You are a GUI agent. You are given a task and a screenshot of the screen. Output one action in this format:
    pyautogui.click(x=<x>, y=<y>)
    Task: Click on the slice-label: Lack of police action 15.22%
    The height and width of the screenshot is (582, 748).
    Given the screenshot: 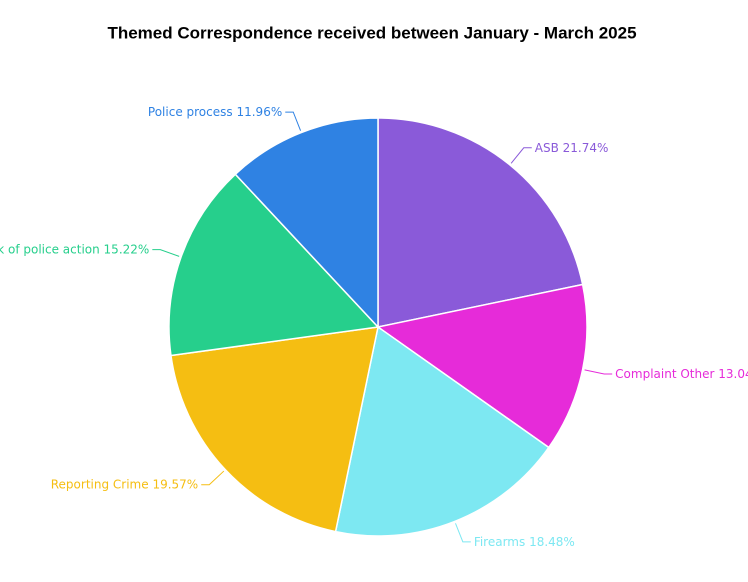 What is the action you would take?
    pyautogui.click(x=74, y=249)
    